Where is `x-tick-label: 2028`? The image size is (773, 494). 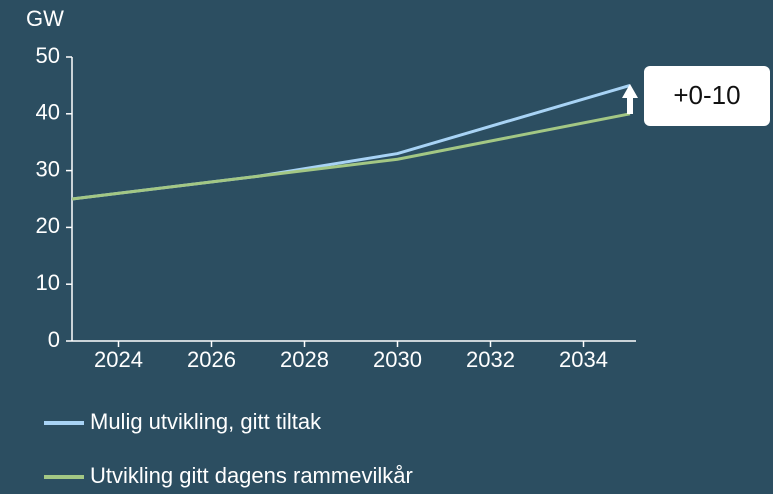
x-tick-label: 2028 is located at coordinates (304, 359).